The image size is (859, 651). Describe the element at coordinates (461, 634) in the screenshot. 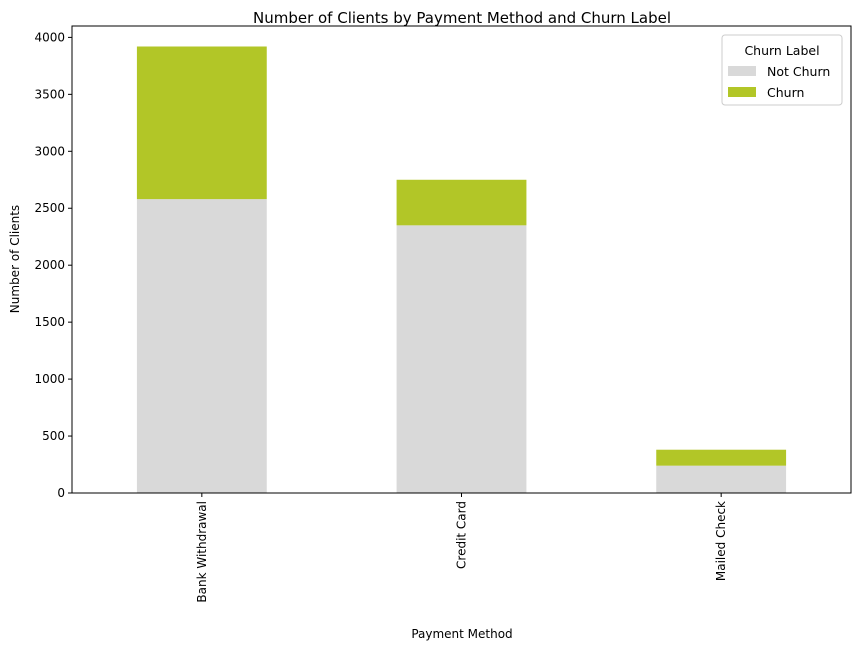

I see `x-axis-label: Payment Method` at that location.